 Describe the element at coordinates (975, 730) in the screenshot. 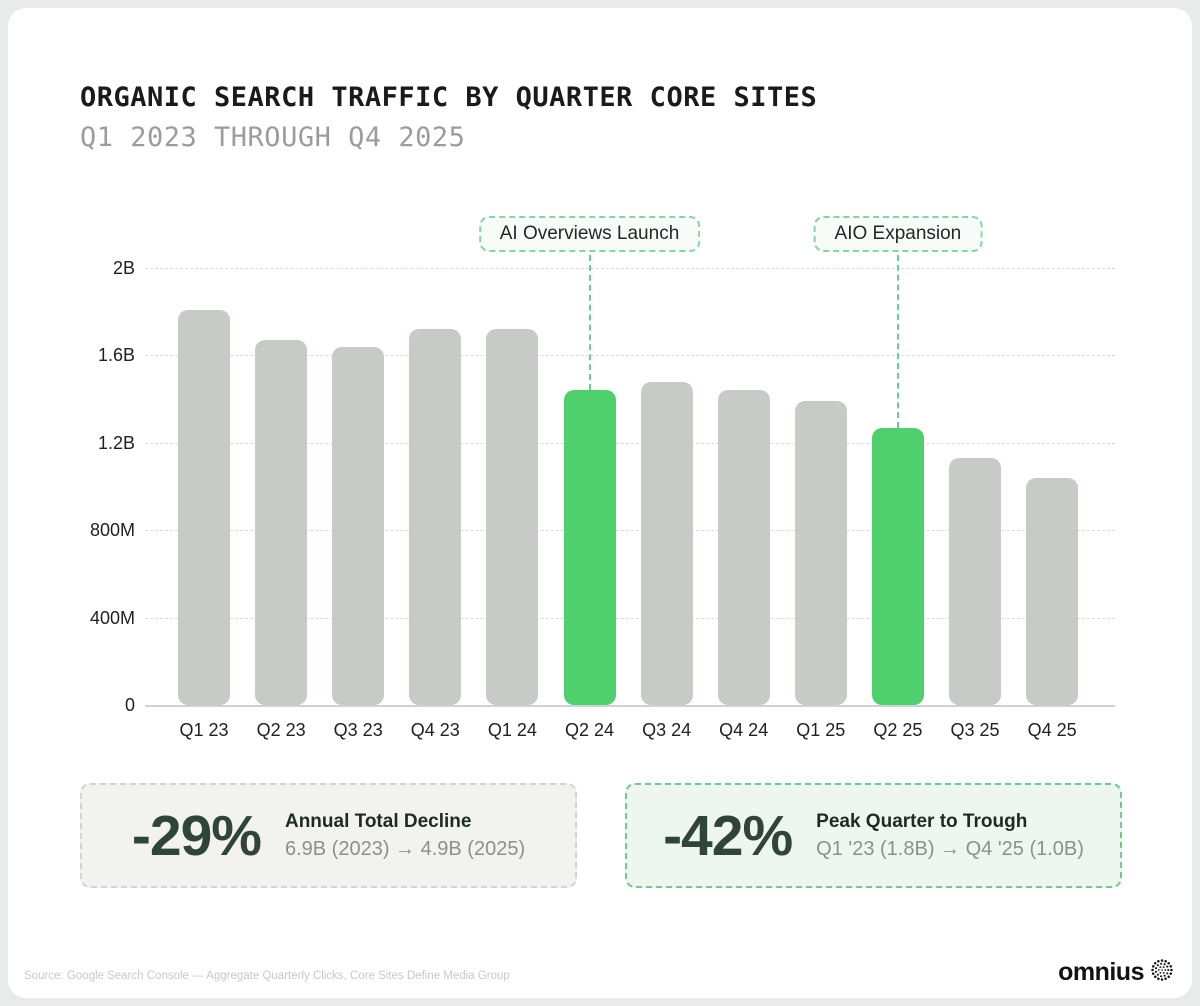

I see `x-tick-q3-25: Q3 25` at that location.